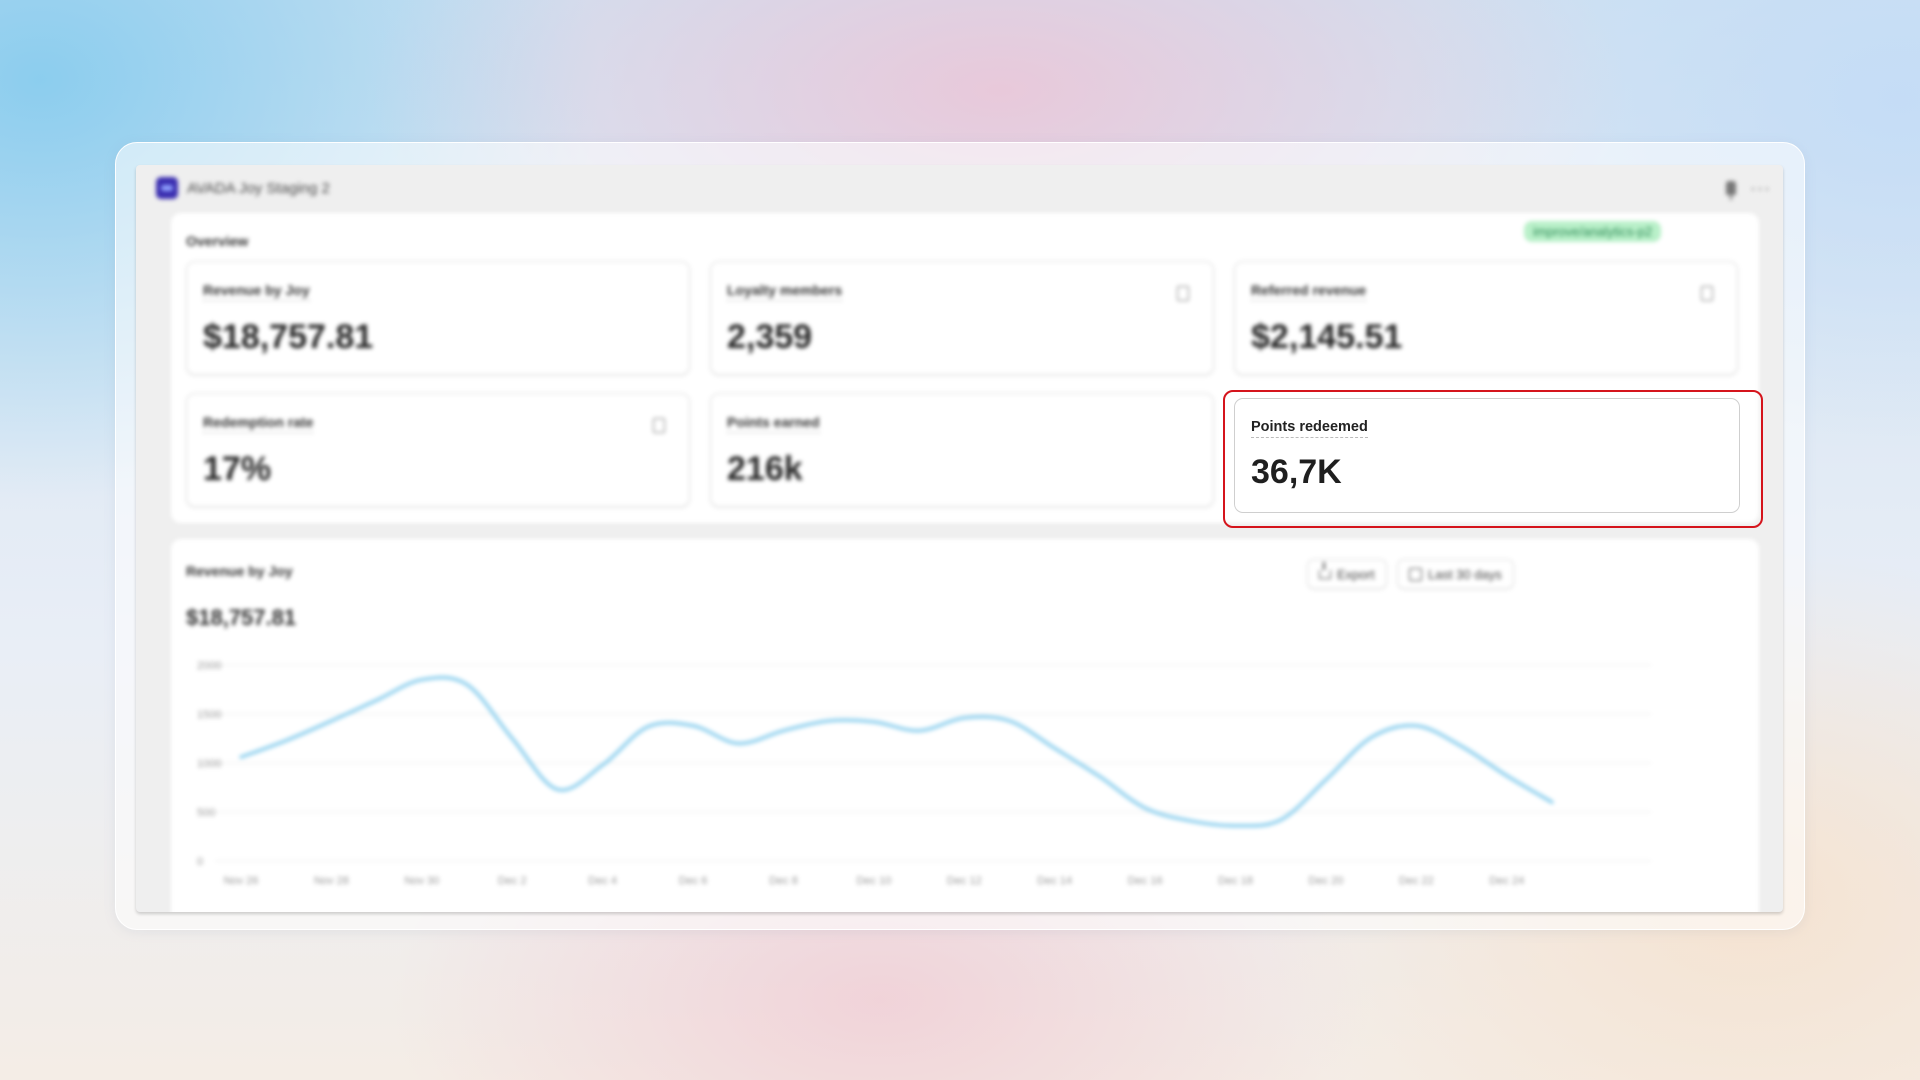  Describe the element at coordinates (1356, 574) in the screenshot. I see `export-label: Export` at that location.